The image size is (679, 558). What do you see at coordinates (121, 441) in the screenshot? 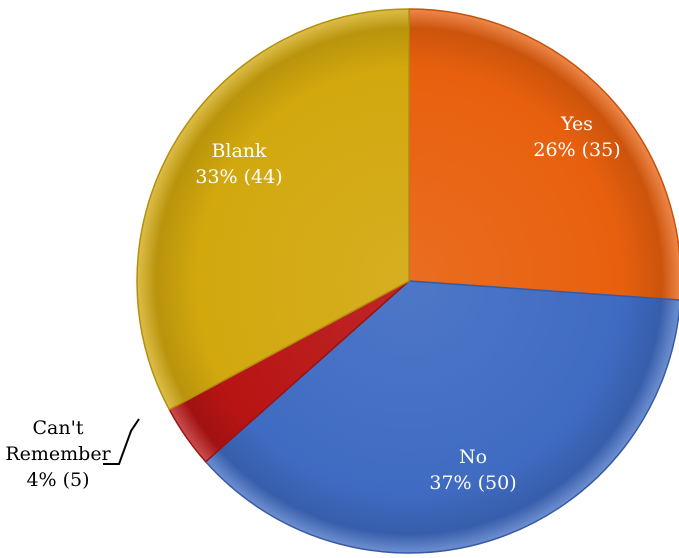
I see `leader-line-can-t-remember` at bounding box center [121, 441].